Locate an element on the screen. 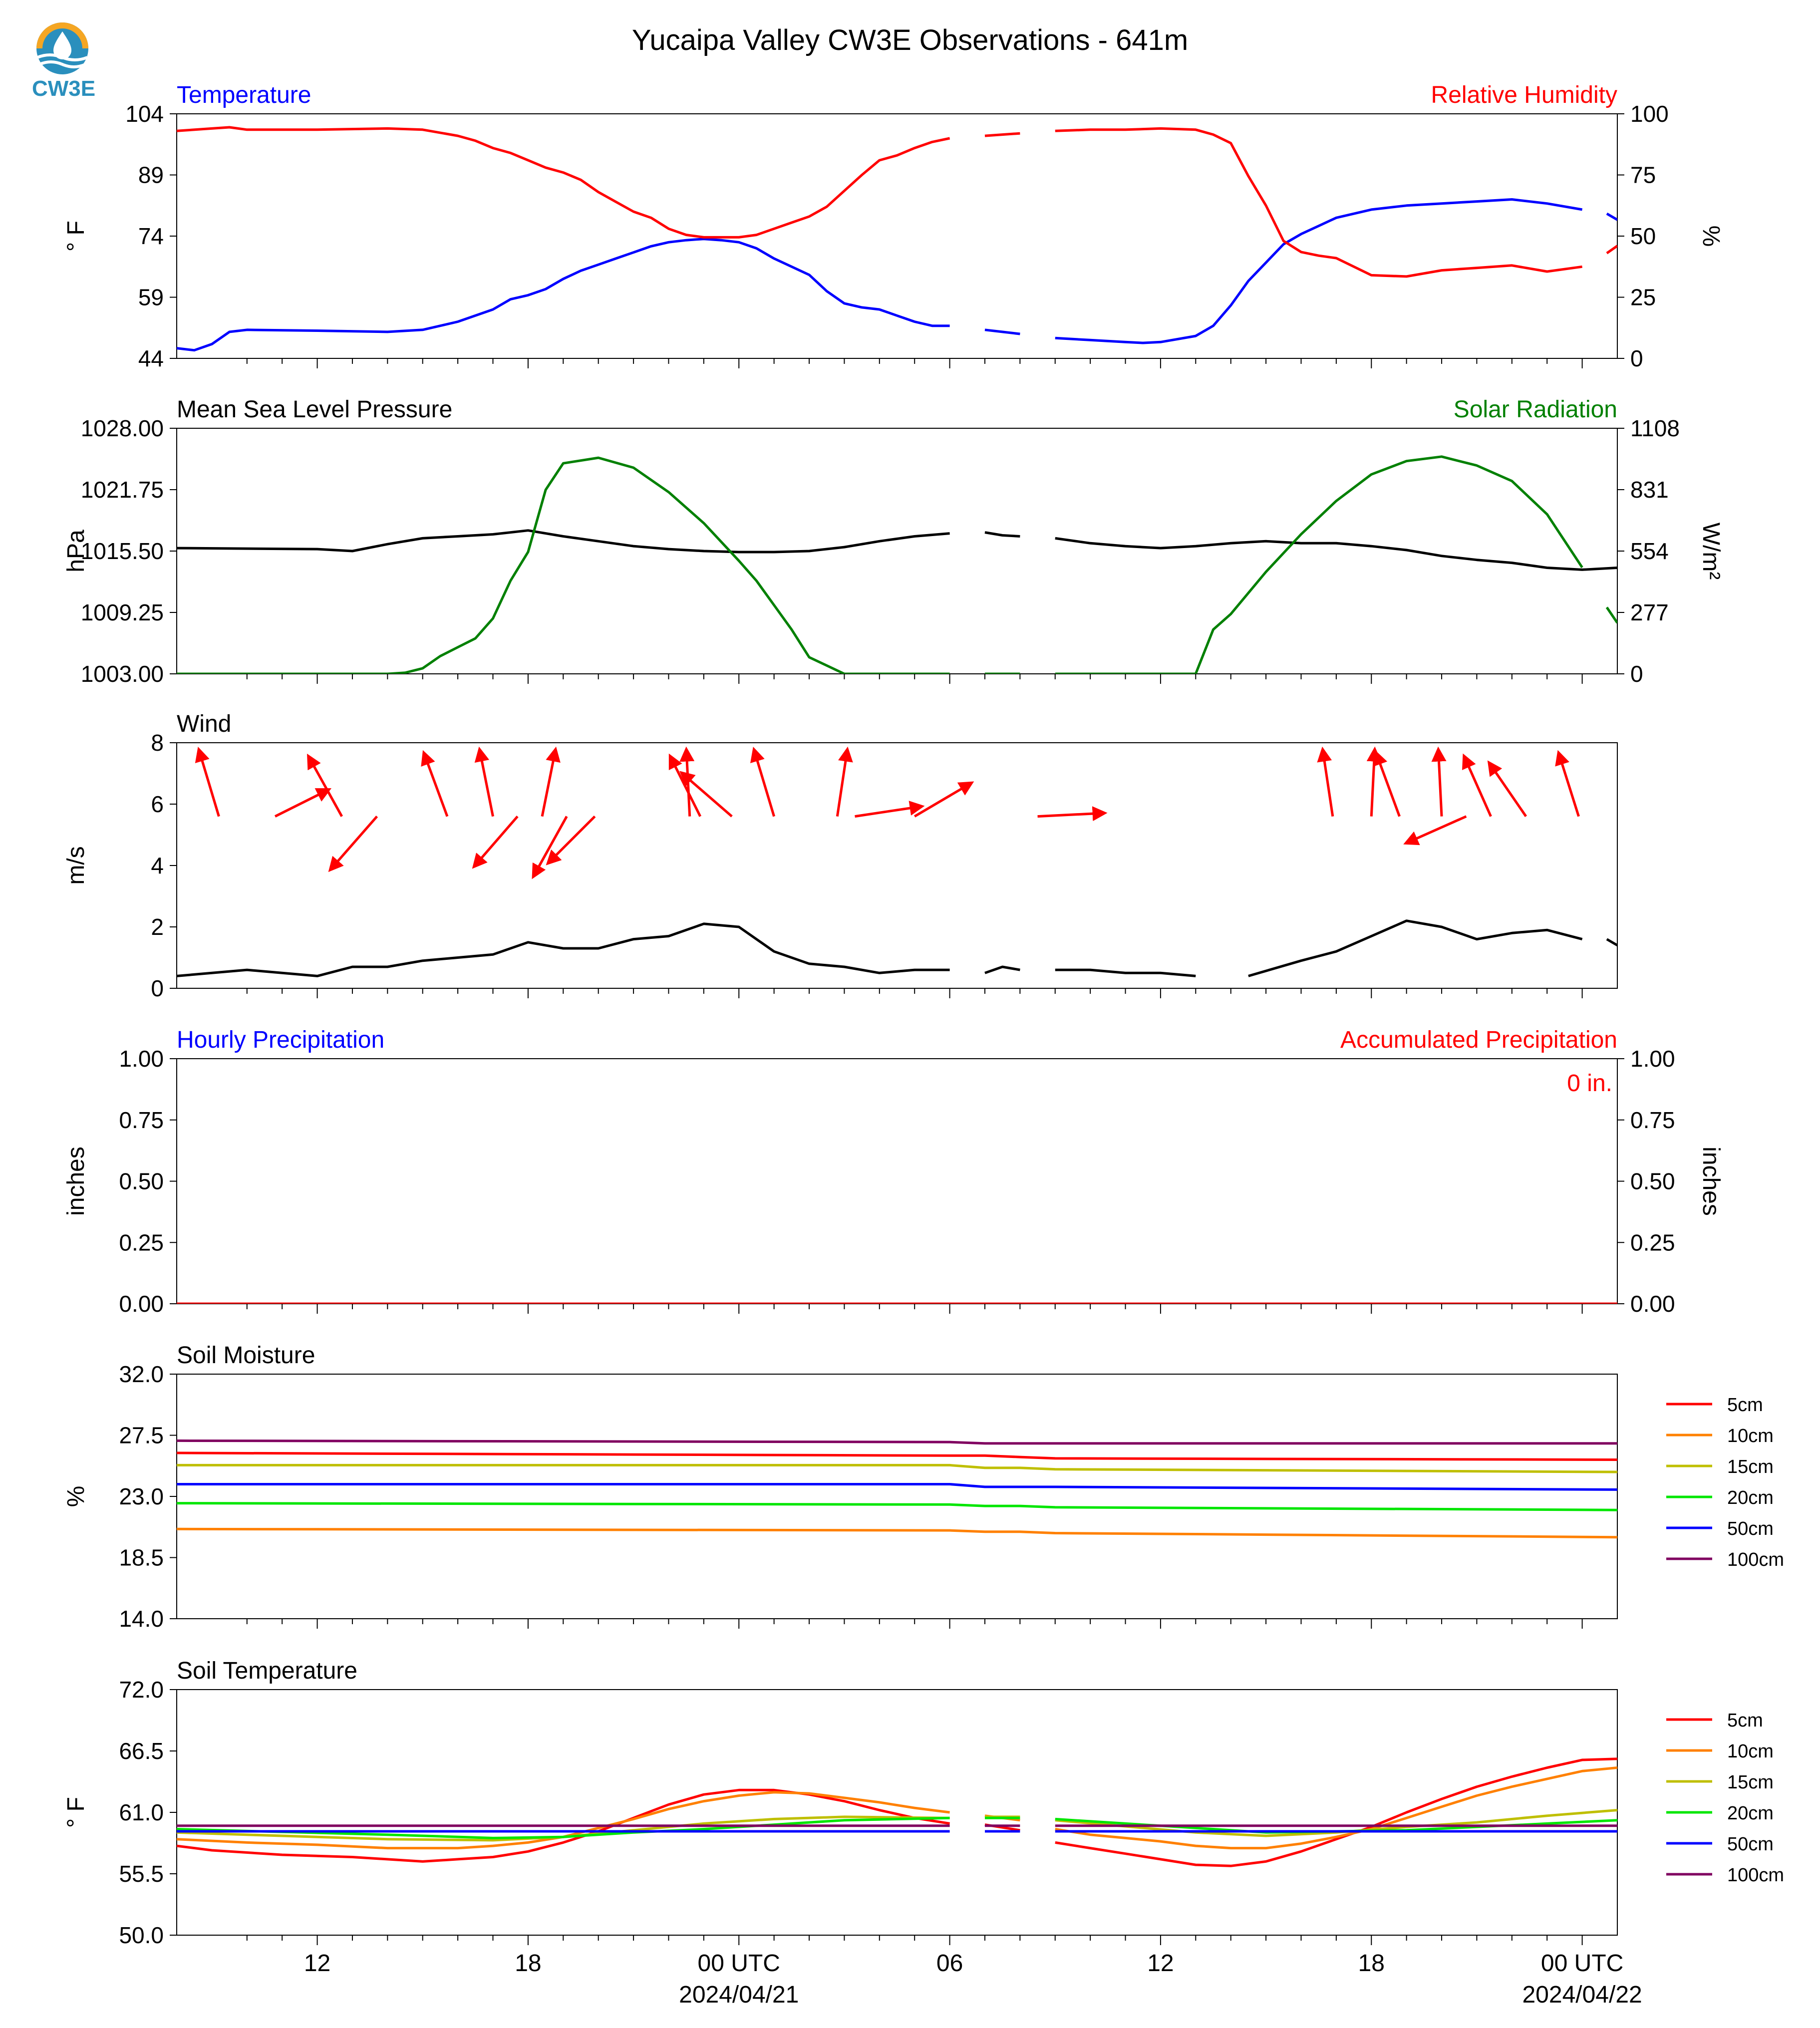 The height and width of the screenshot is (2028, 1820). y-tick-label-left: 1021.75 is located at coordinates (122, 490).